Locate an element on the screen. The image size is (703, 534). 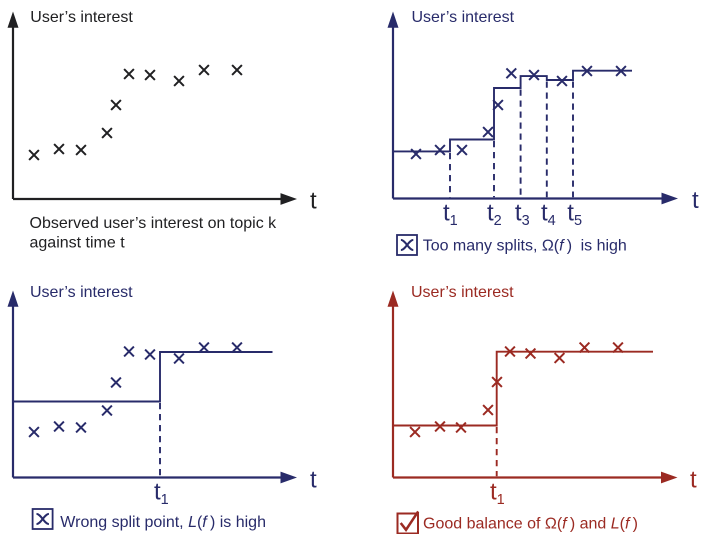
svg-text: t5 is located at coordinates (574, 215).